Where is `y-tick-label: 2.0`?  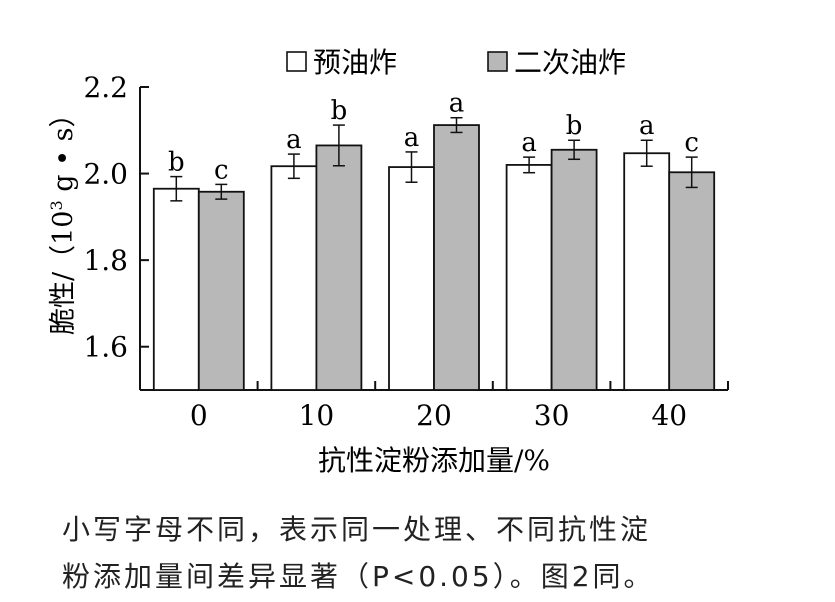
y-tick-label: 2.0 is located at coordinates (105, 174).